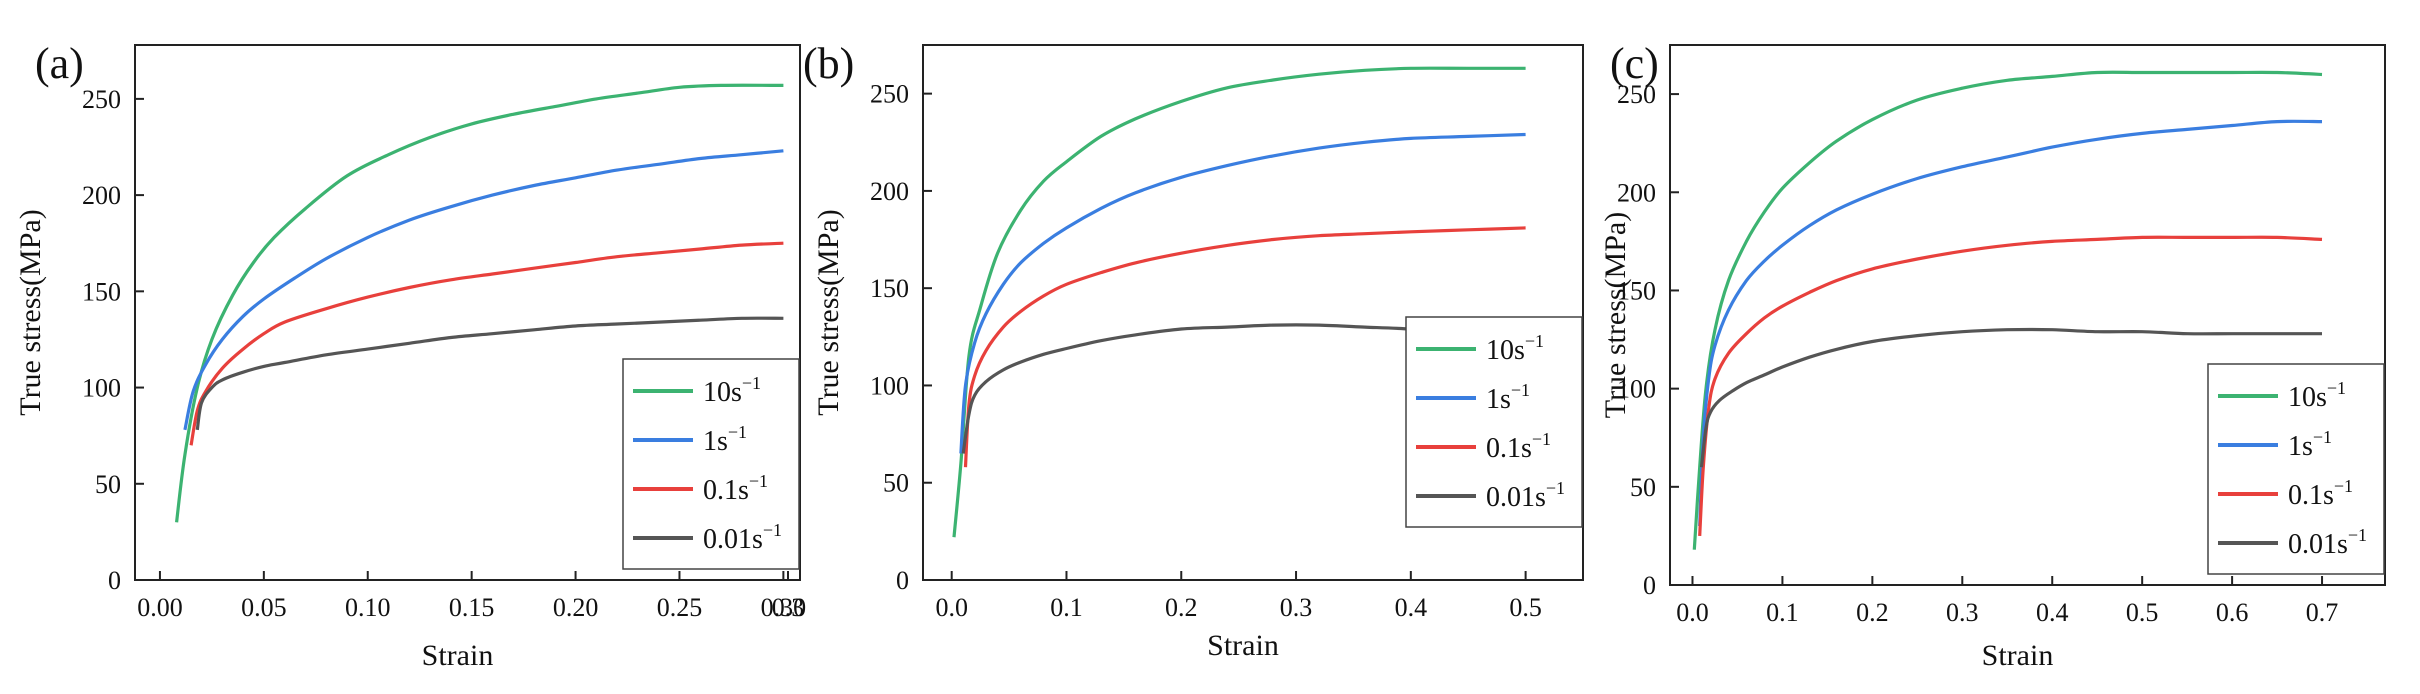 This screenshot has height=694, width=2420. What do you see at coordinates (680, 607) in the screenshot?
I see `x-tick-label: 0.25` at bounding box center [680, 607].